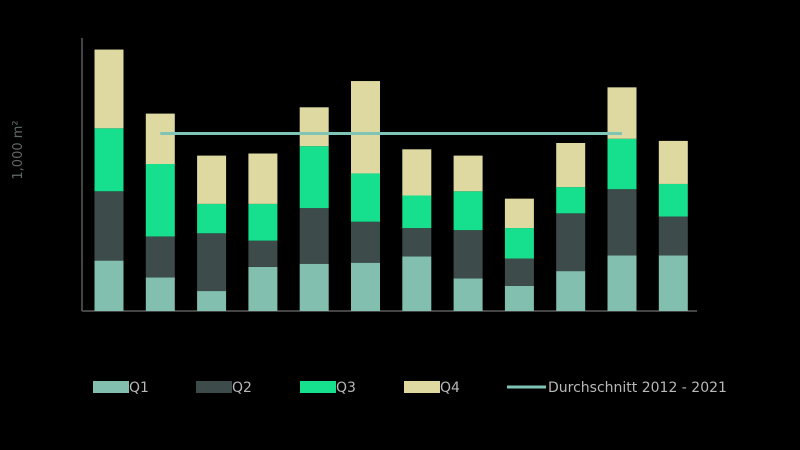 Image resolution: width=800 pixels, height=450 pixels. What do you see at coordinates (214, 387) in the screenshot?
I see `legend-swatch-q2` at bounding box center [214, 387].